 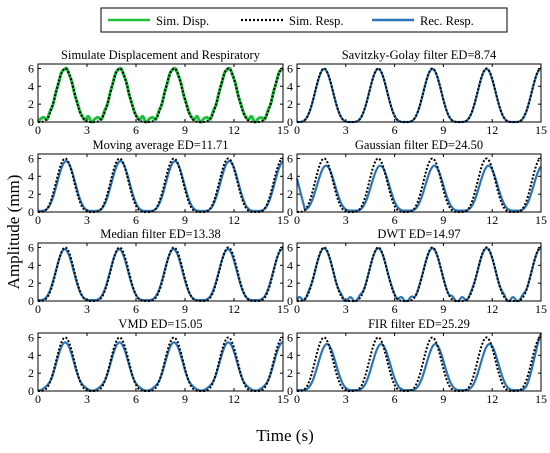 I want to click on legend-label-sim-disp: Sim. Disp., so click(x=182, y=21).